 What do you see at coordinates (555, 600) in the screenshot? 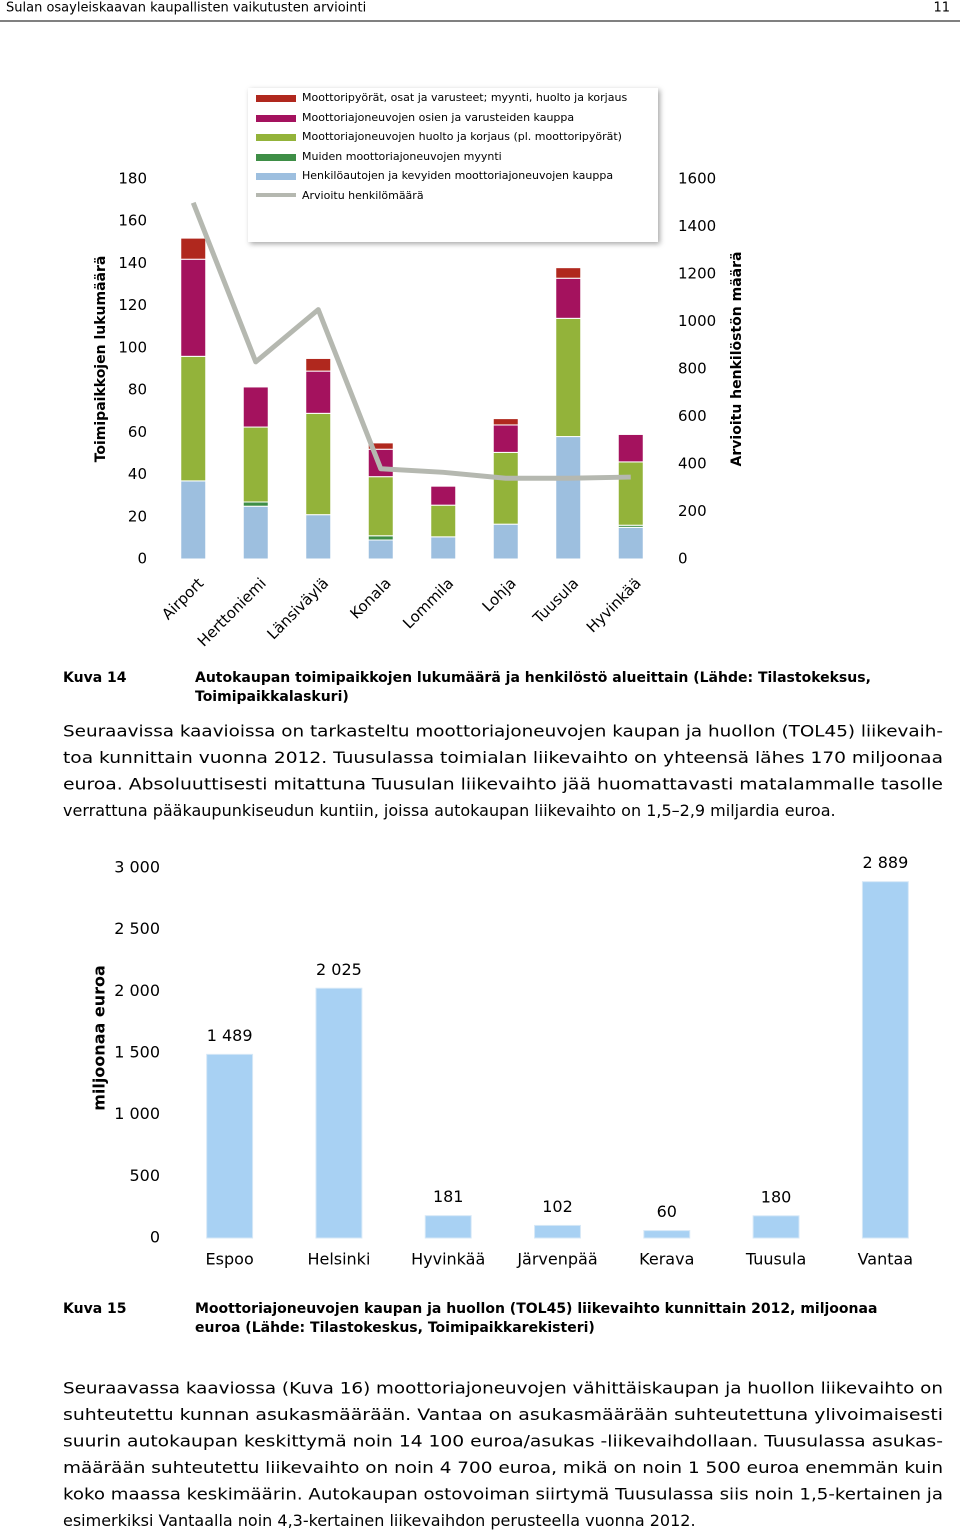
I see `x-tick-label: Tuusula` at bounding box center [555, 600].